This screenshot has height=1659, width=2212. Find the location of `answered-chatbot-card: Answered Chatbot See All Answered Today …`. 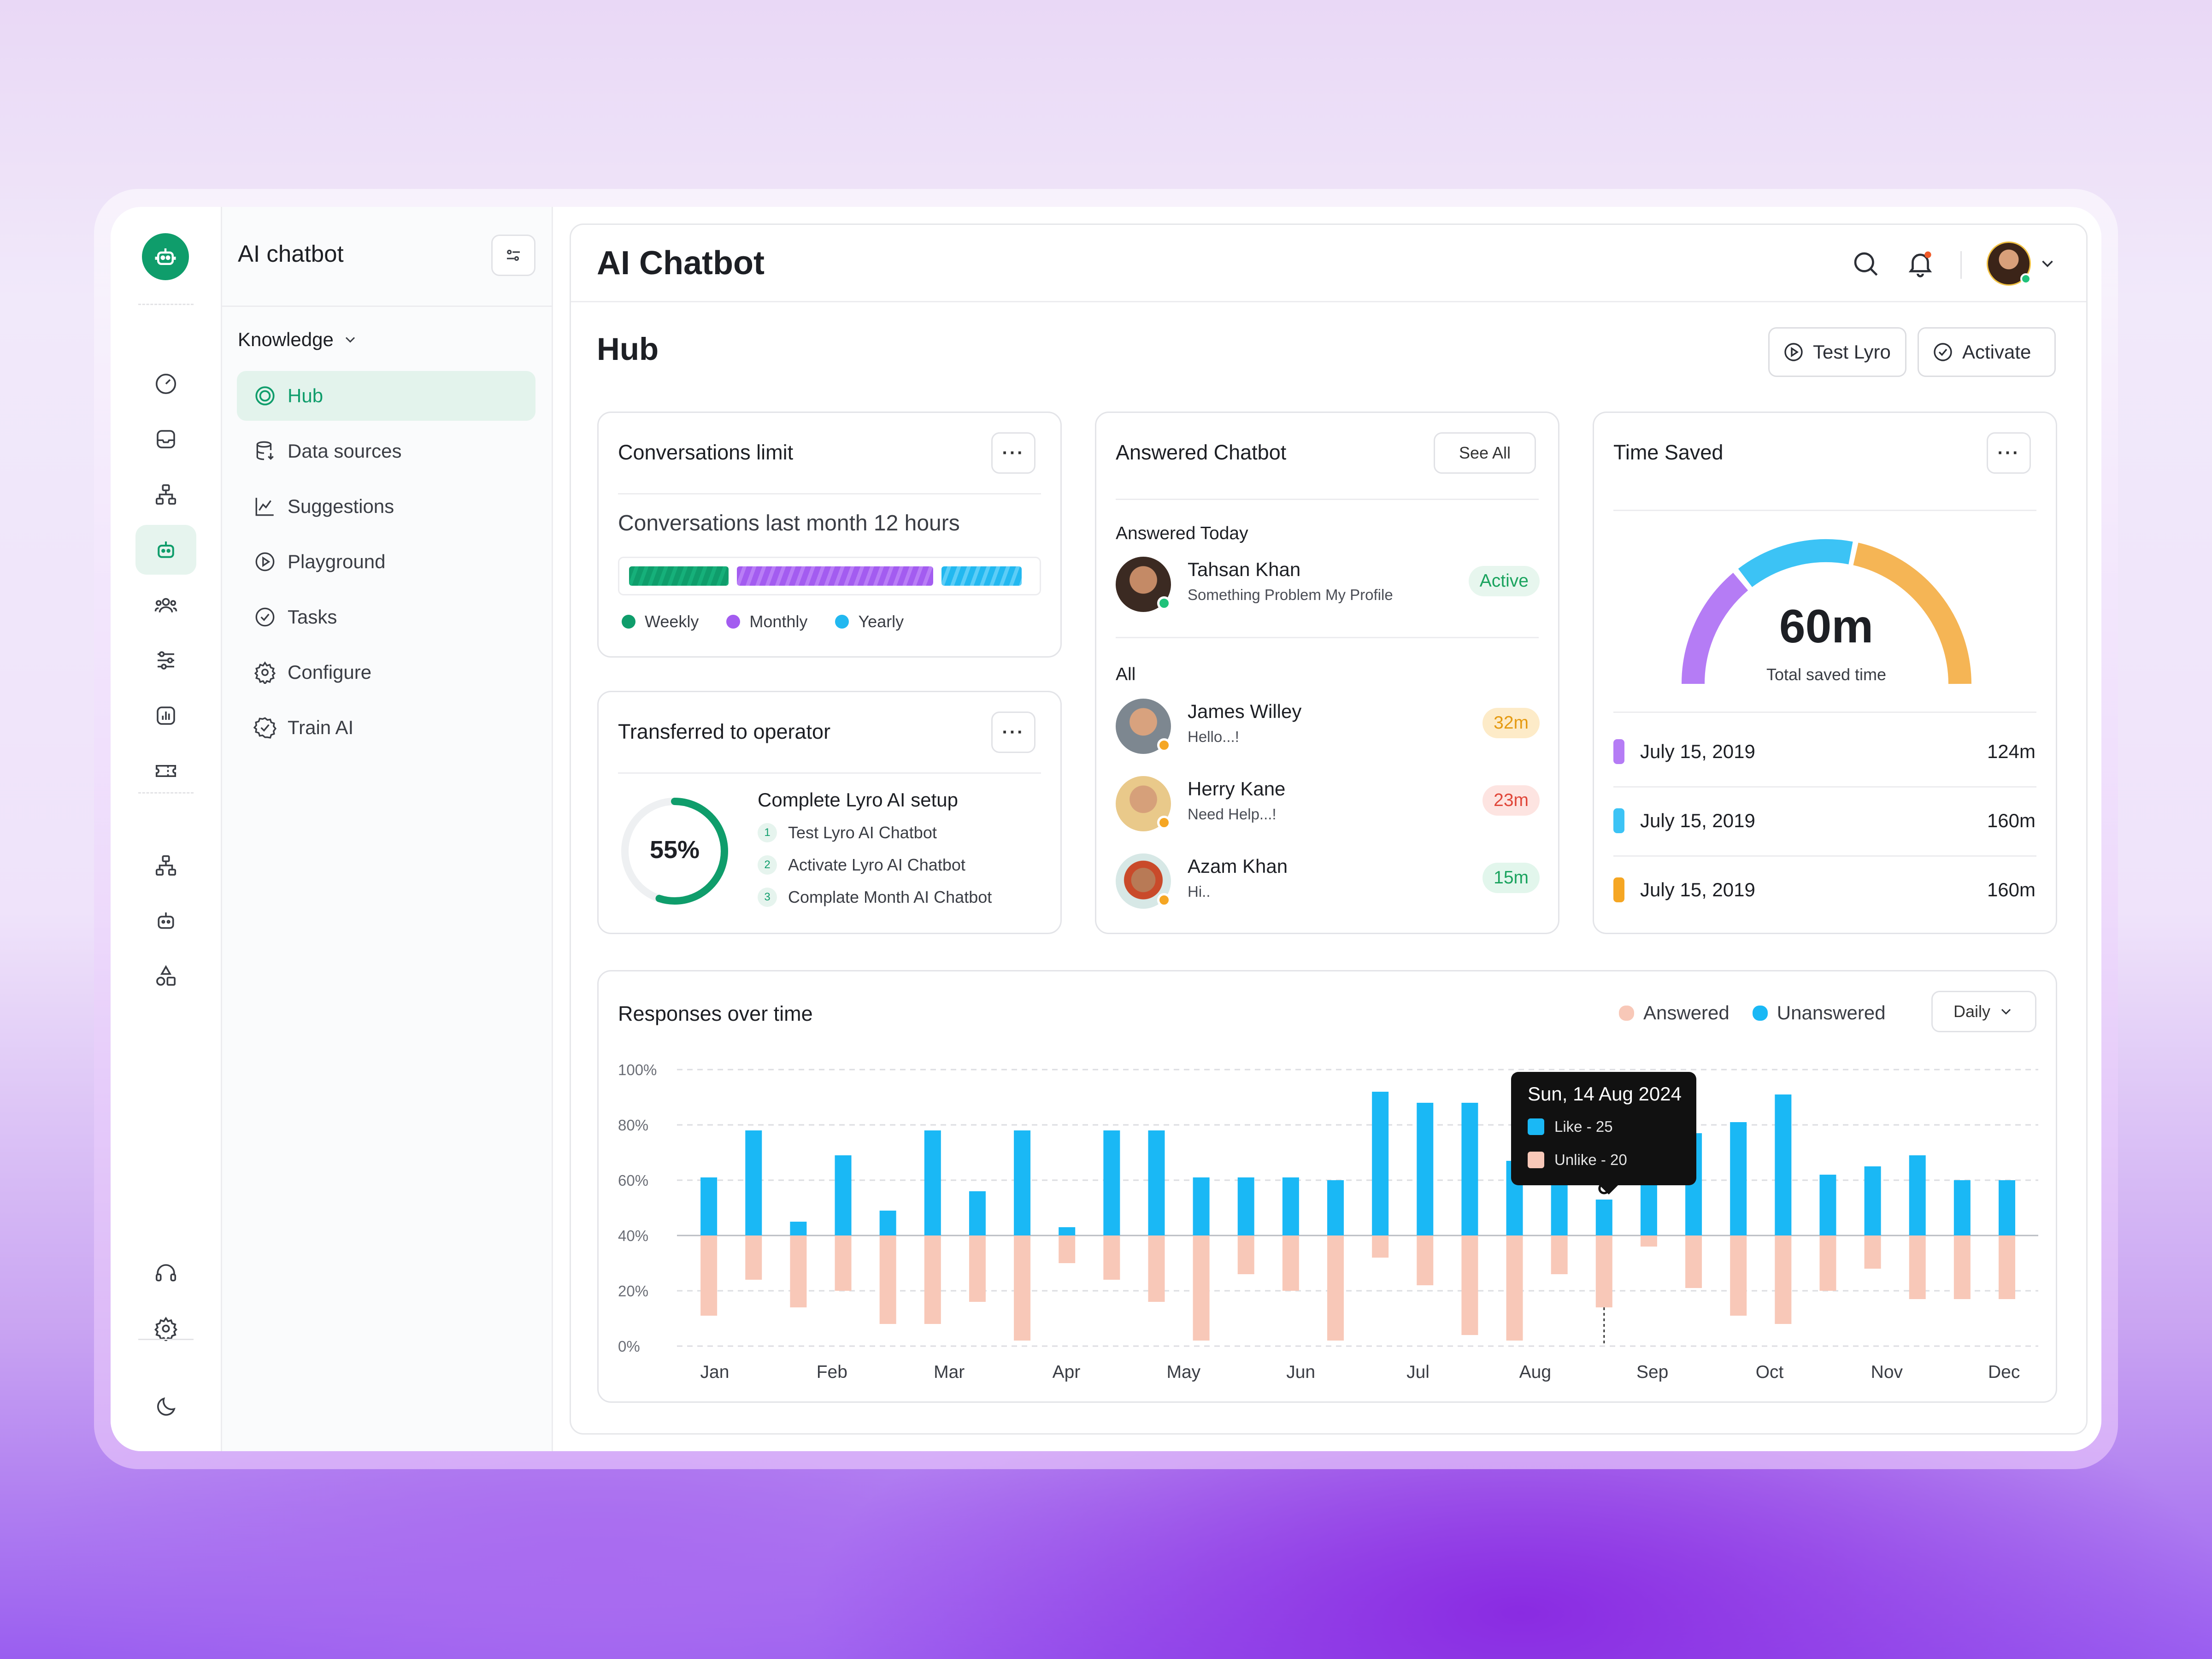

answered-chatbot-card: Answered Chatbot See All Answered Today … is located at coordinates (1327, 673).